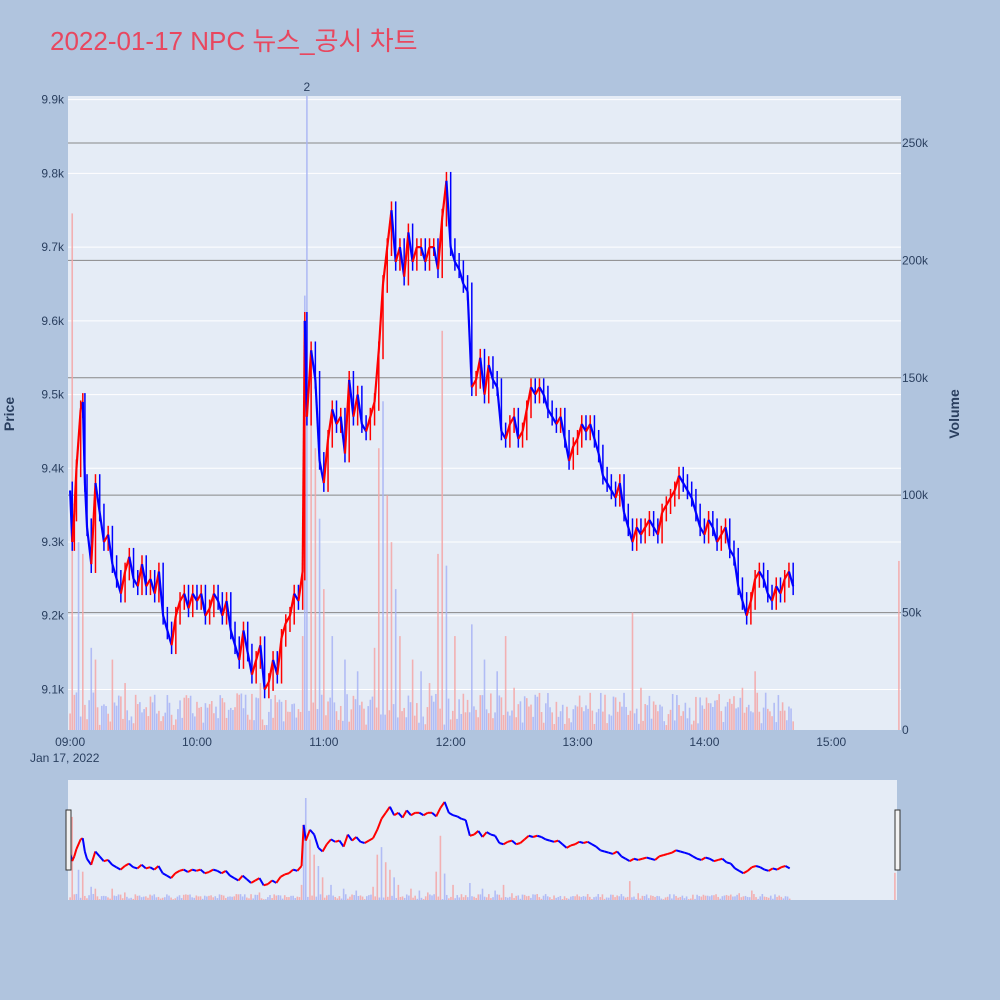  What do you see at coordinates (323, 742) in the screenshot?
I see `time-tick-label: 11:00` at bounding box center [323, 742].